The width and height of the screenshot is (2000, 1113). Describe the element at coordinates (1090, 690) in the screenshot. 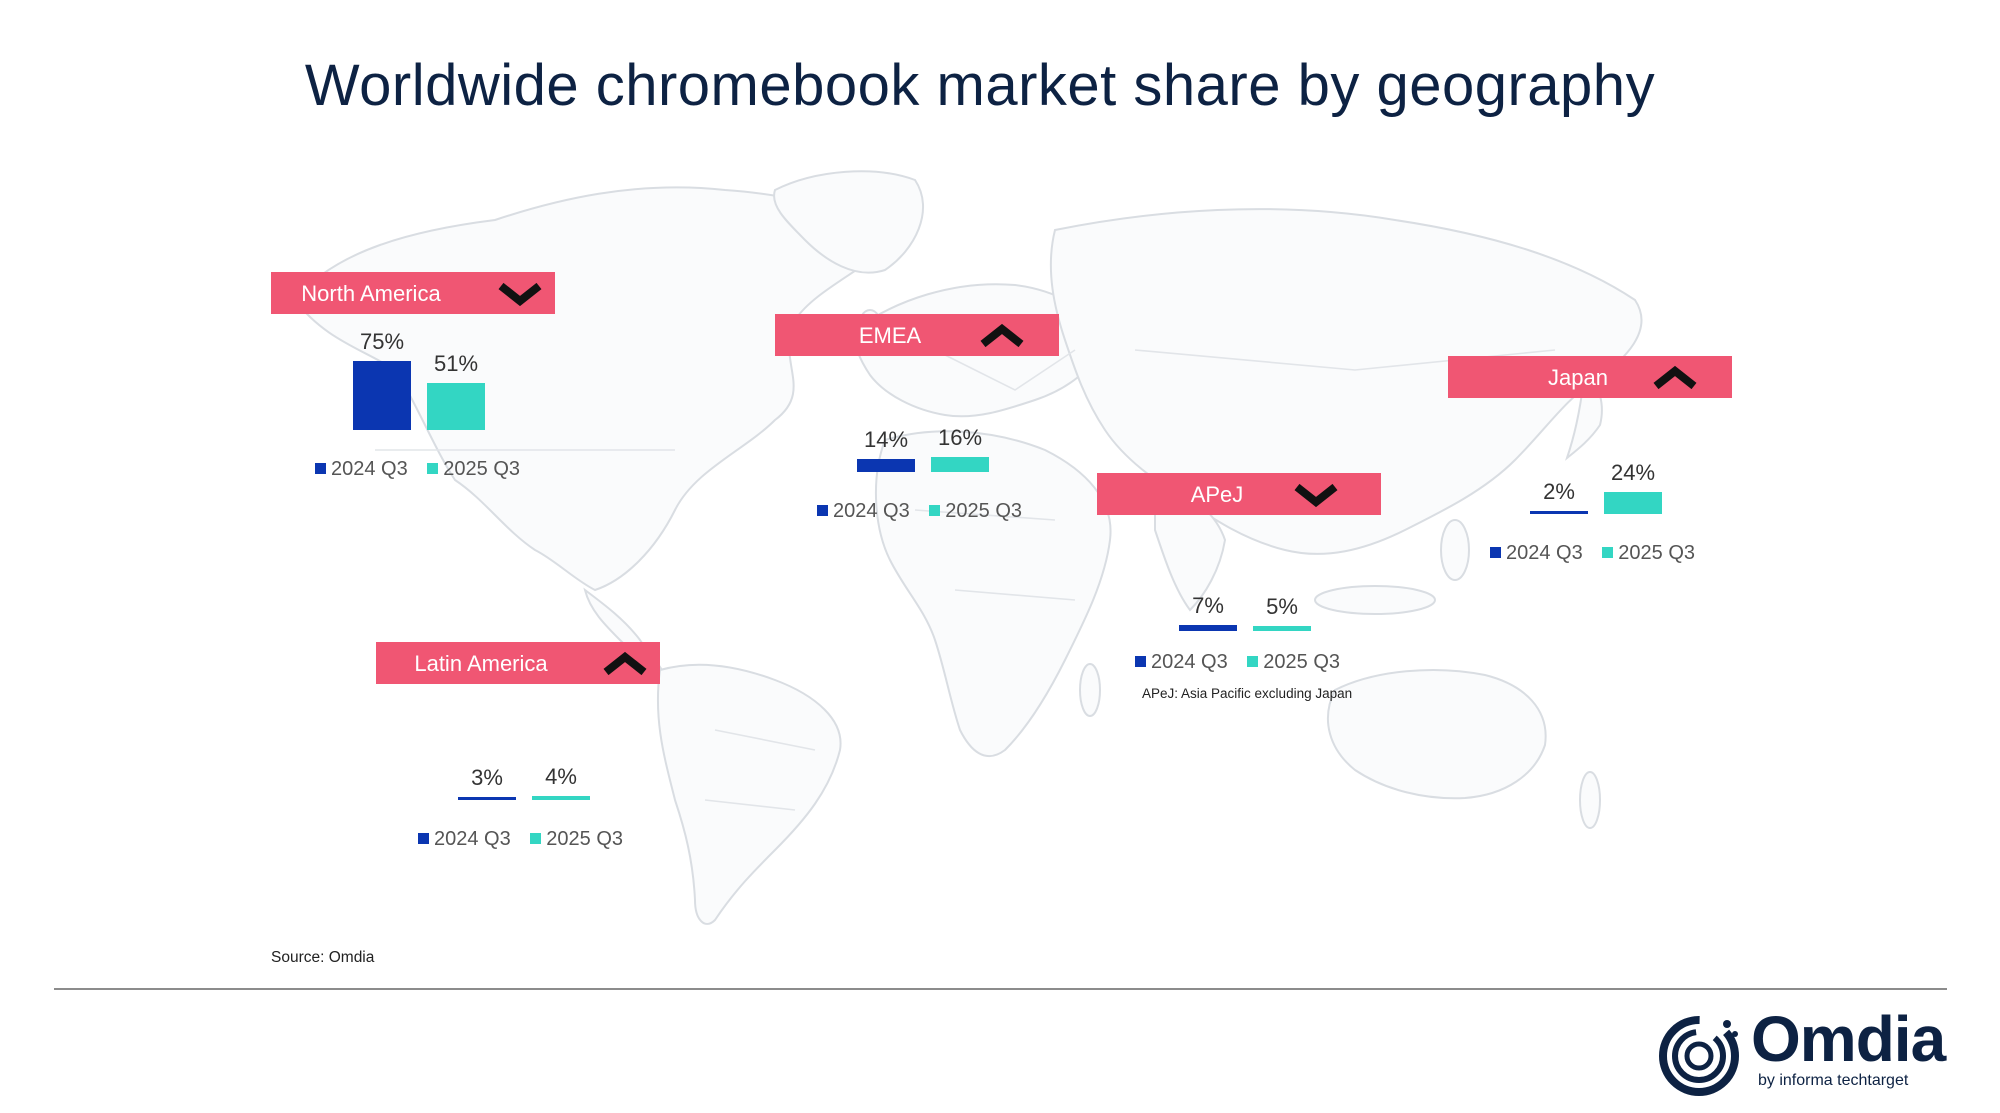

I see `map-madagascar` at that location.